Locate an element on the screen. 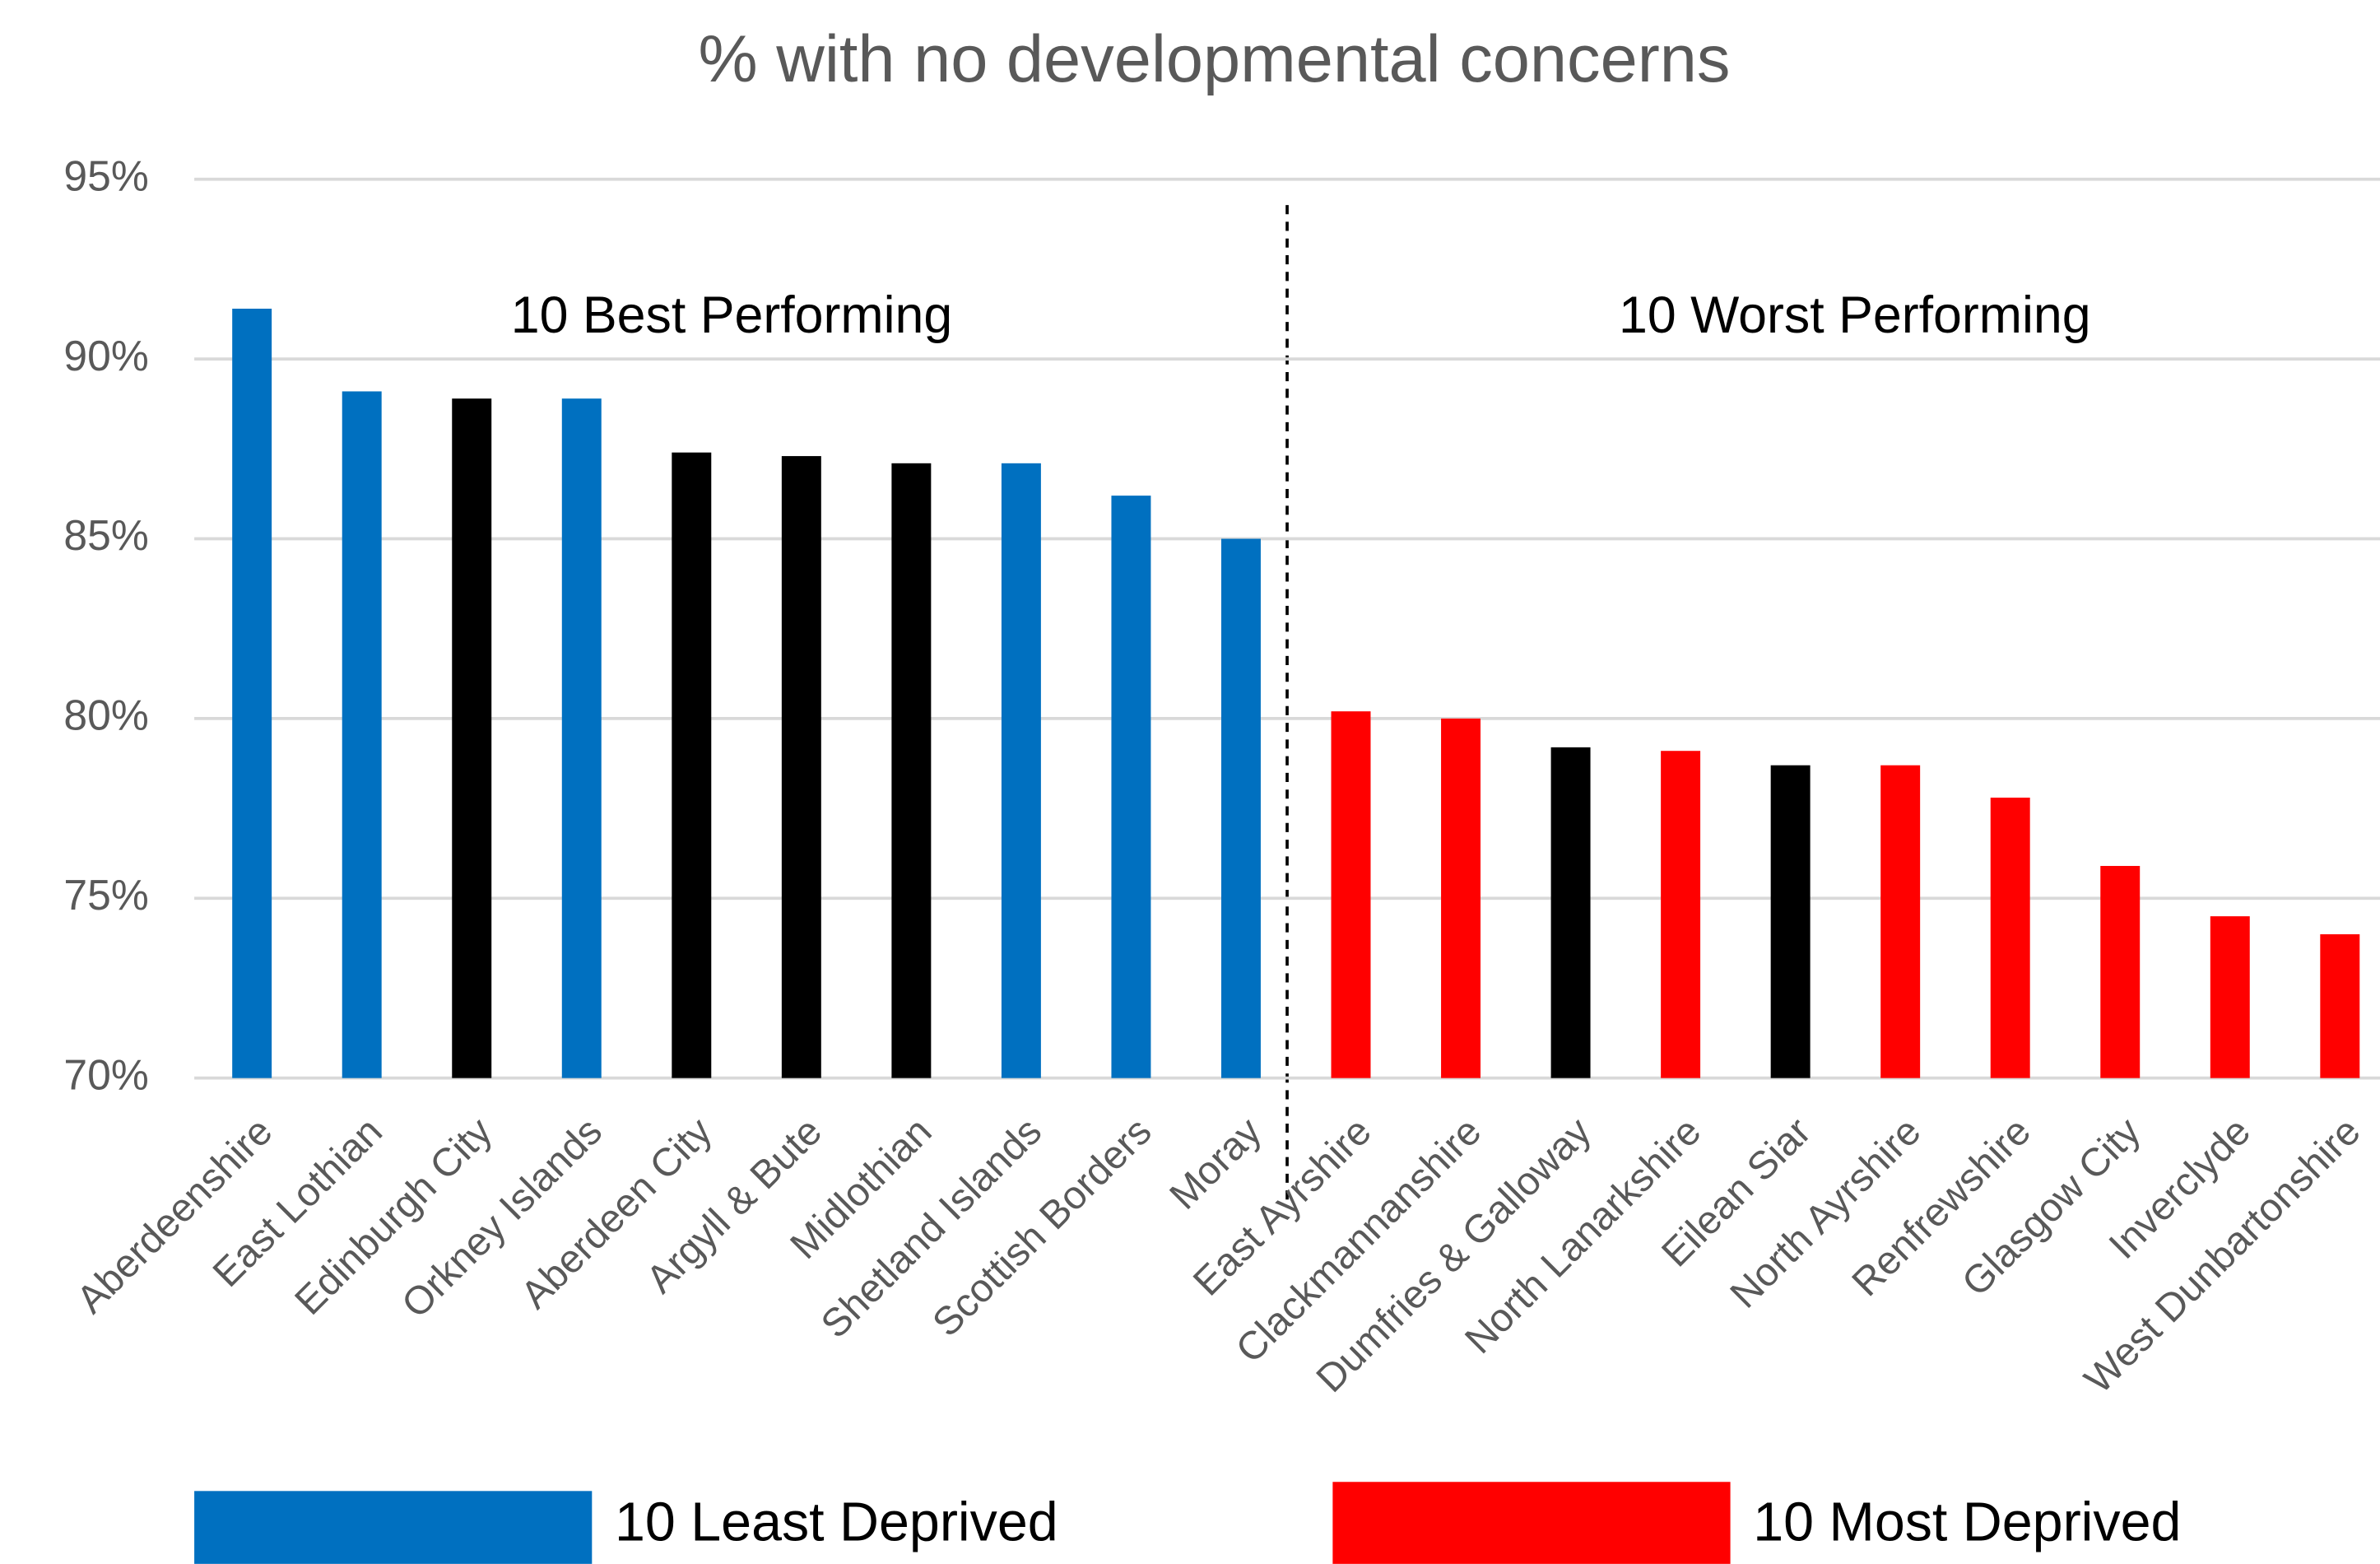  y-tick-label: 80% is located at coordinates (105, 715).